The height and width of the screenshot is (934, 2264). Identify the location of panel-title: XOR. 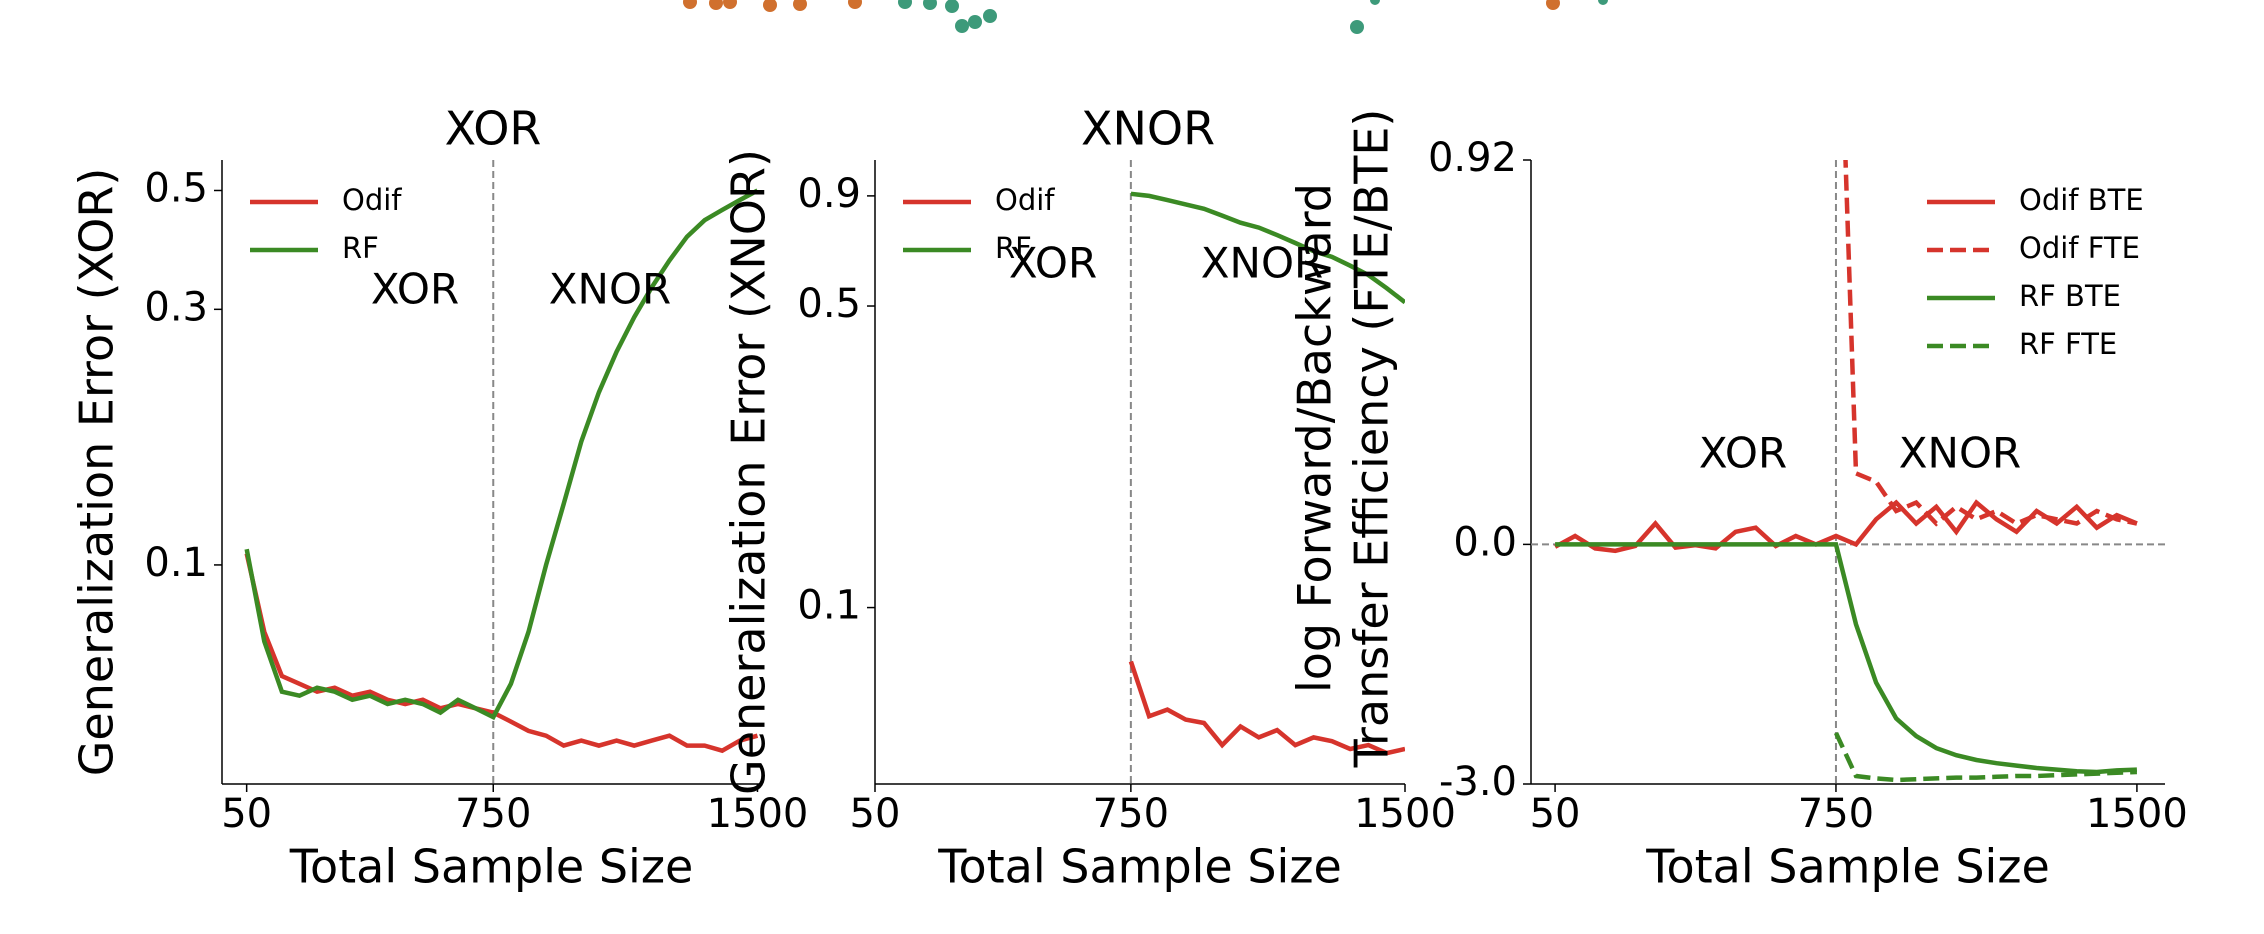
(493, 129).